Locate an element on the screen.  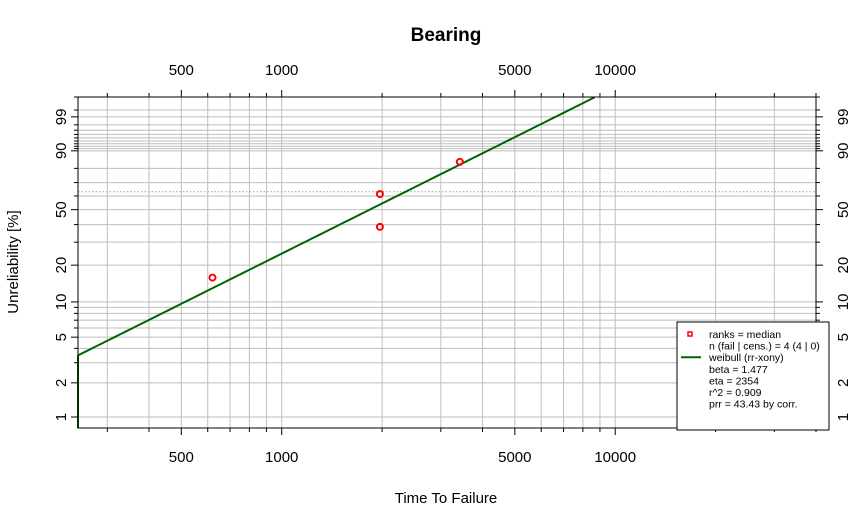
legend-entry: beta = 1.477 is located at coordinates (738, 370).